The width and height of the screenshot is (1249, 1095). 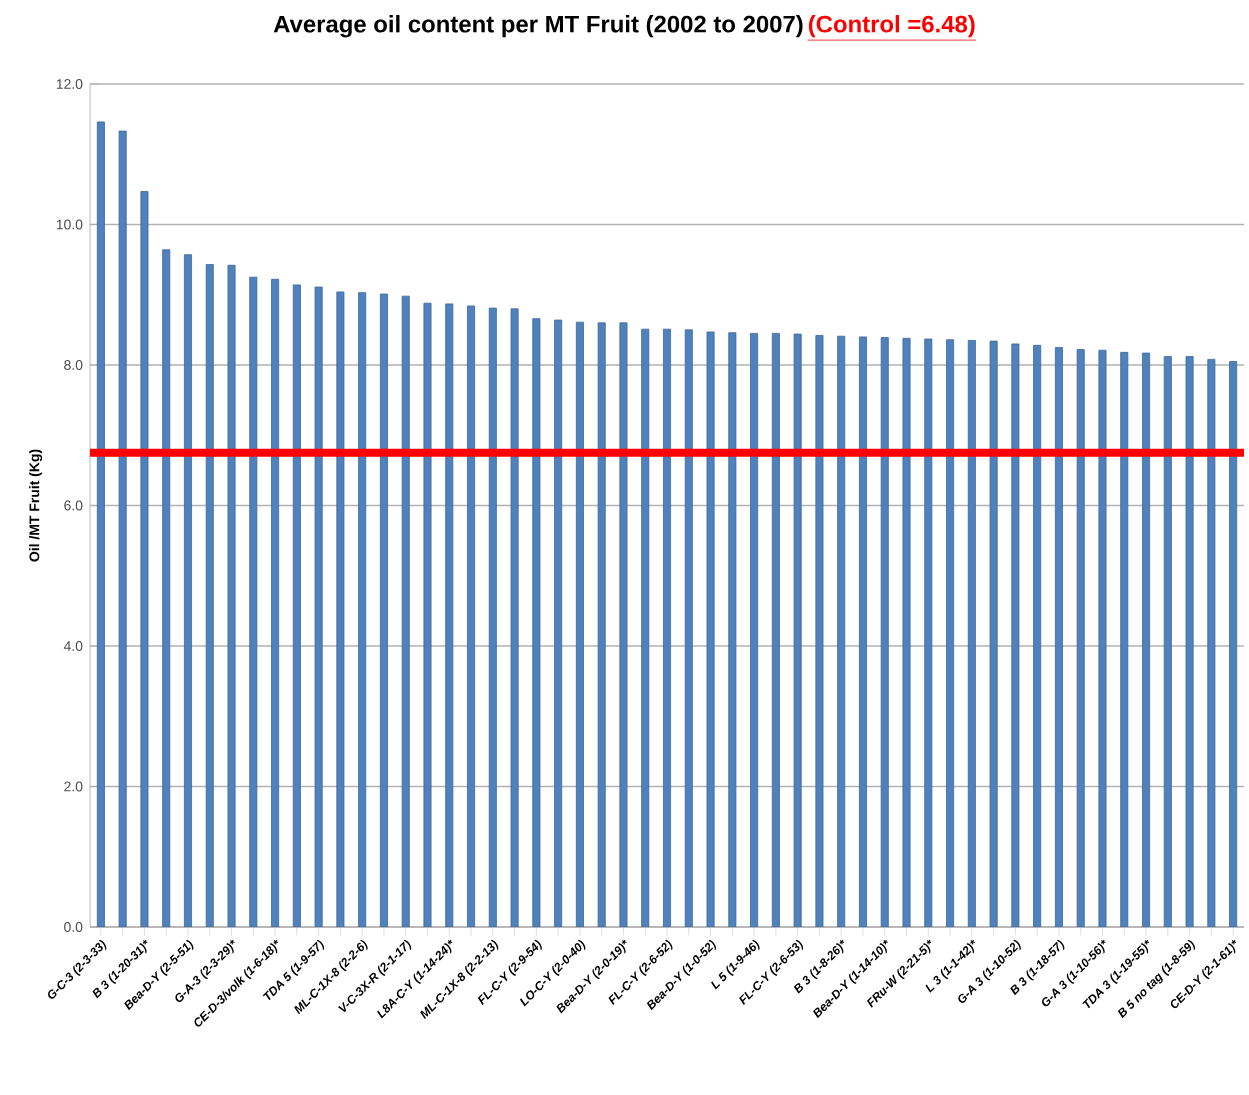 What do you see at coordinates (73, 365) in the screenshot?
I see `y-tick-label: 8.0` at bounding box center [73, 365].